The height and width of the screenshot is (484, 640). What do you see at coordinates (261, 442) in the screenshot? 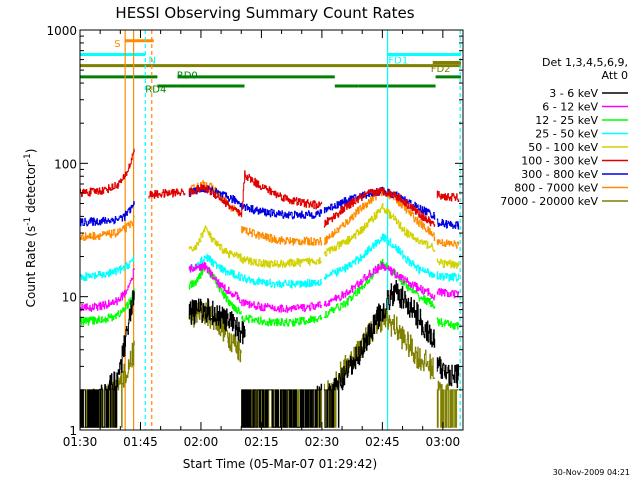
I see `x-tick-label: 02:15` at bounding box center [261, 442].